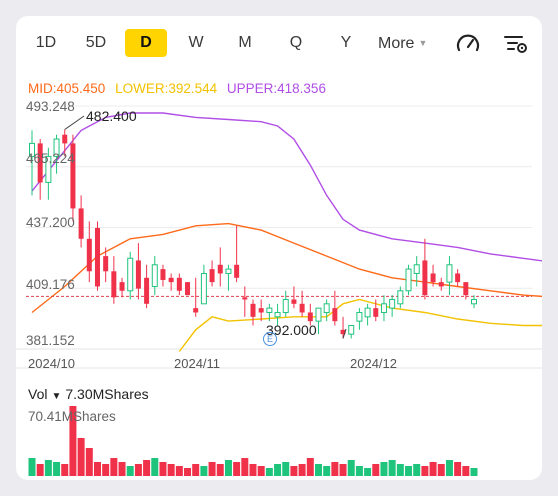 Image resolution: width=558 pixels, height=496 pixels. What do you see at coordinates (50, 106) in the screenshot?
I see `y-tick-label: 493.248` at bounding box center [50, 106].